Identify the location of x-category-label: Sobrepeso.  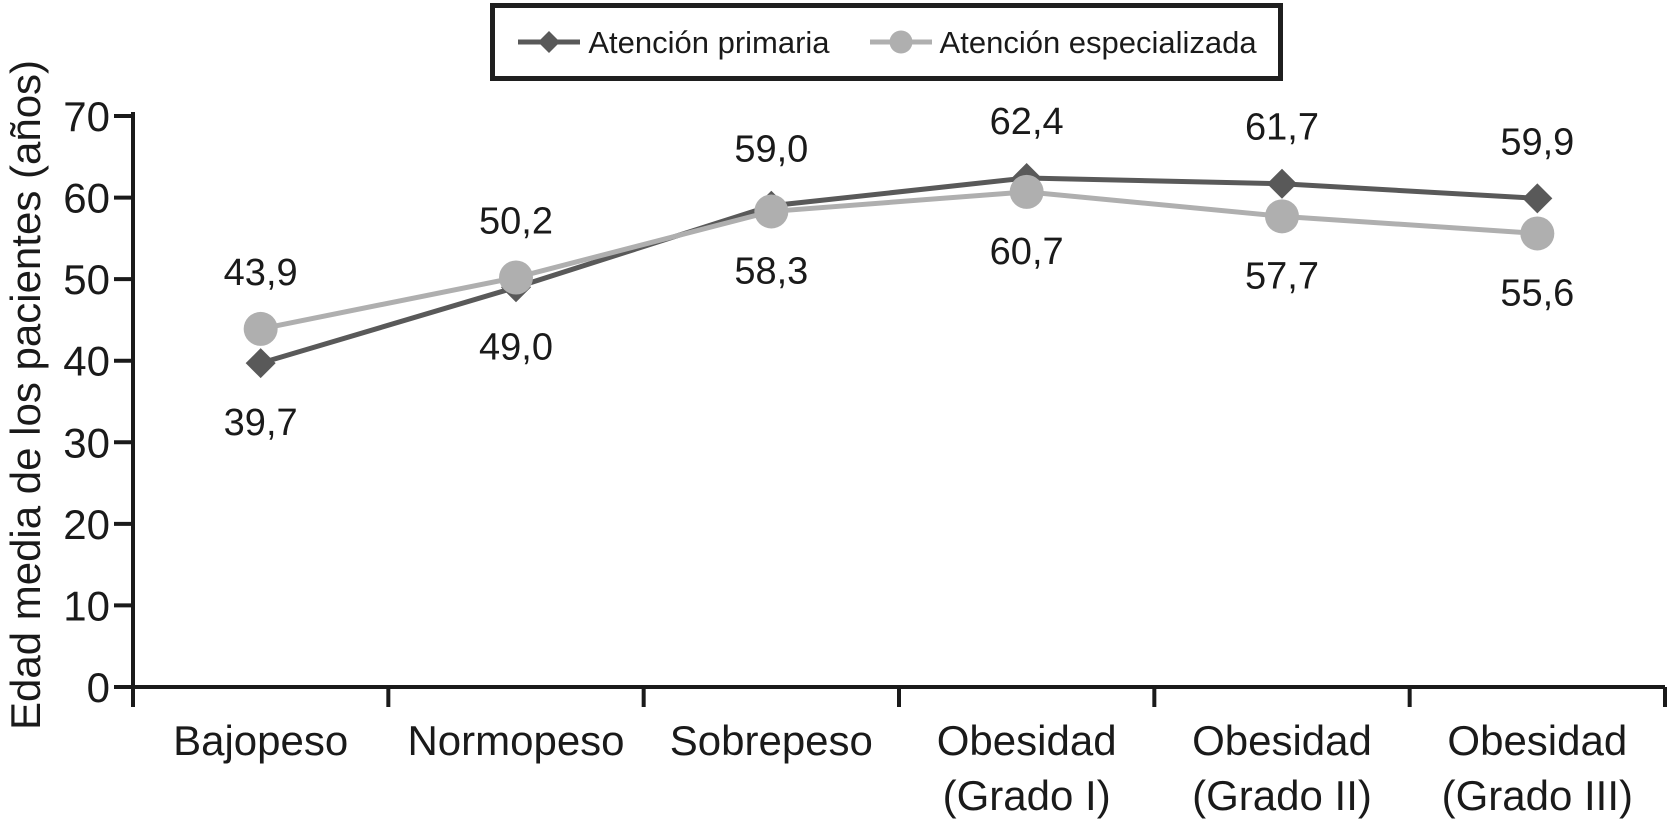
(771, 740).